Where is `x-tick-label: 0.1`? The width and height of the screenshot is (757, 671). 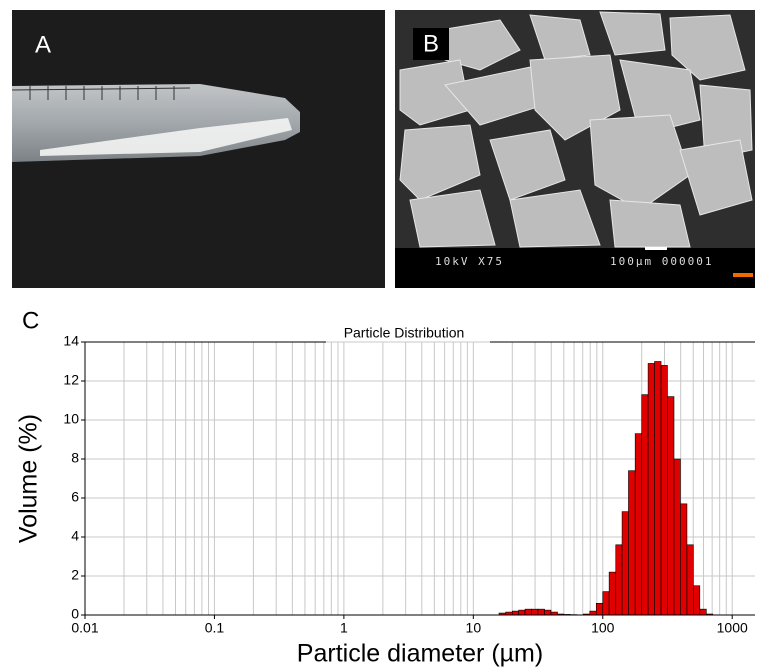
x-tick-label: 0.1 is located at coordinates (215, 628).